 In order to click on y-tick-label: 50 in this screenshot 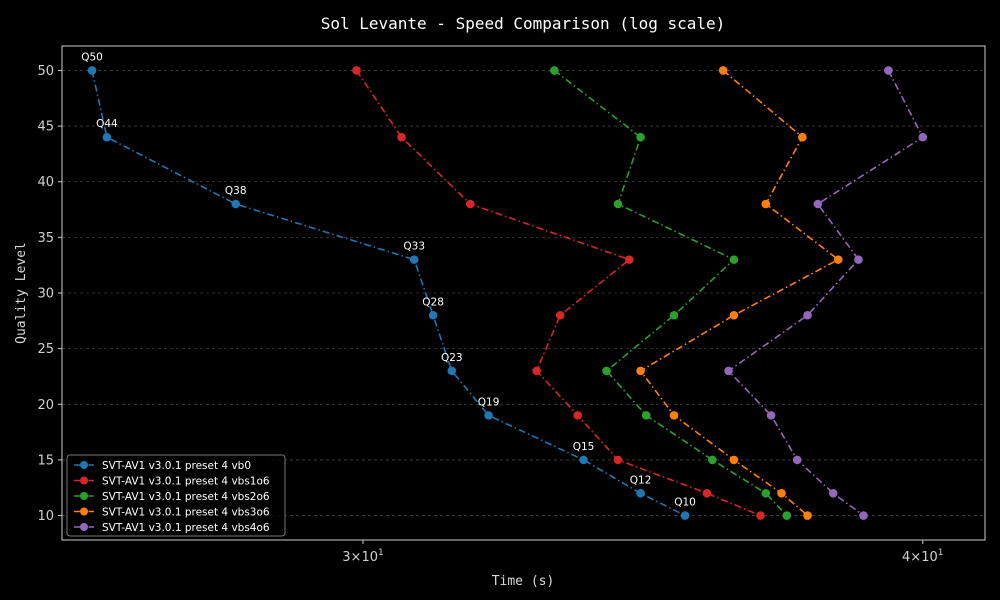, I will do `click(45, 71)`.